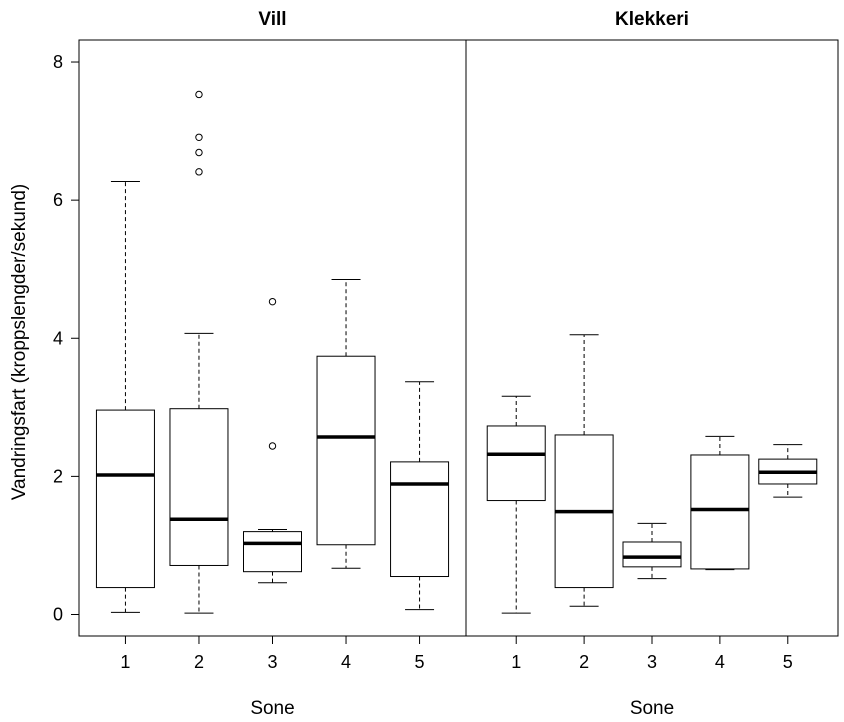  Describe the element at coordinates (58, 62) in the screenshot. I see `y-tick-label: 8` at that location.